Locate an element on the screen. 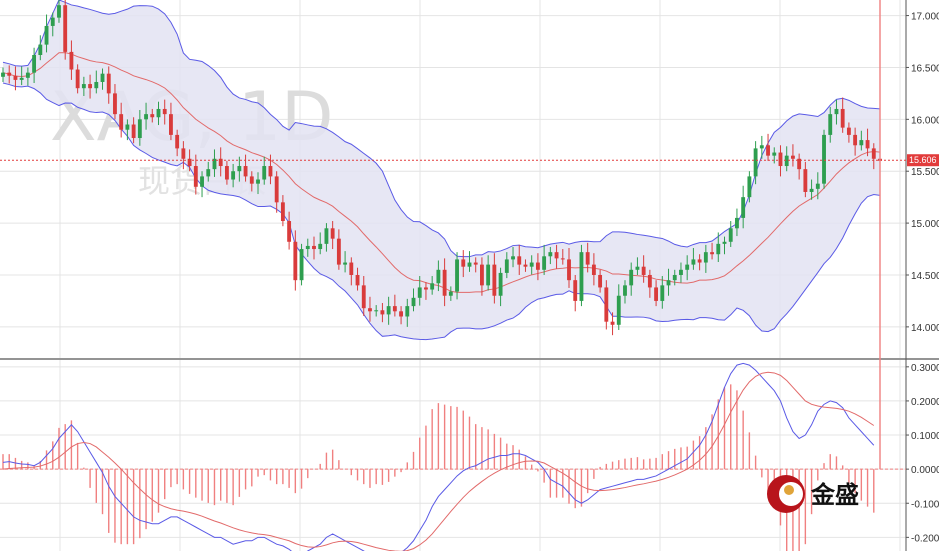 Image resolution: width=939 pixels, height=556 pixels. macd-tick-label: -0.2000 is located at coordinates (925, 538).